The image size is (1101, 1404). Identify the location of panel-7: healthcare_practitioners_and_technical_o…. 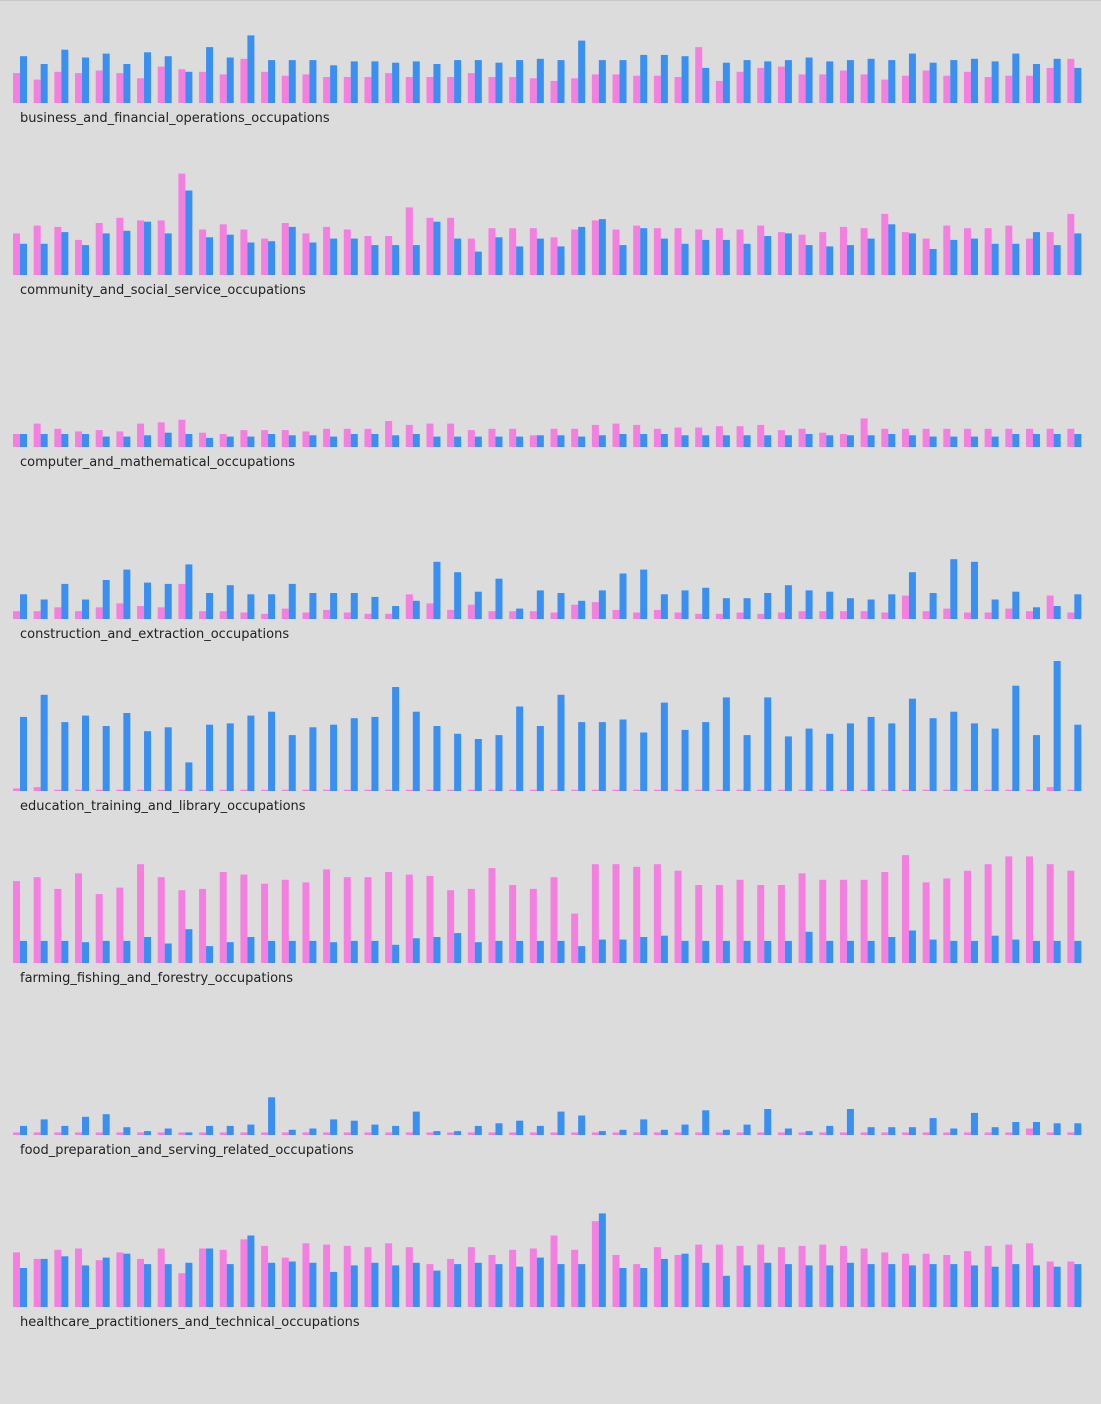
(547, 1271).